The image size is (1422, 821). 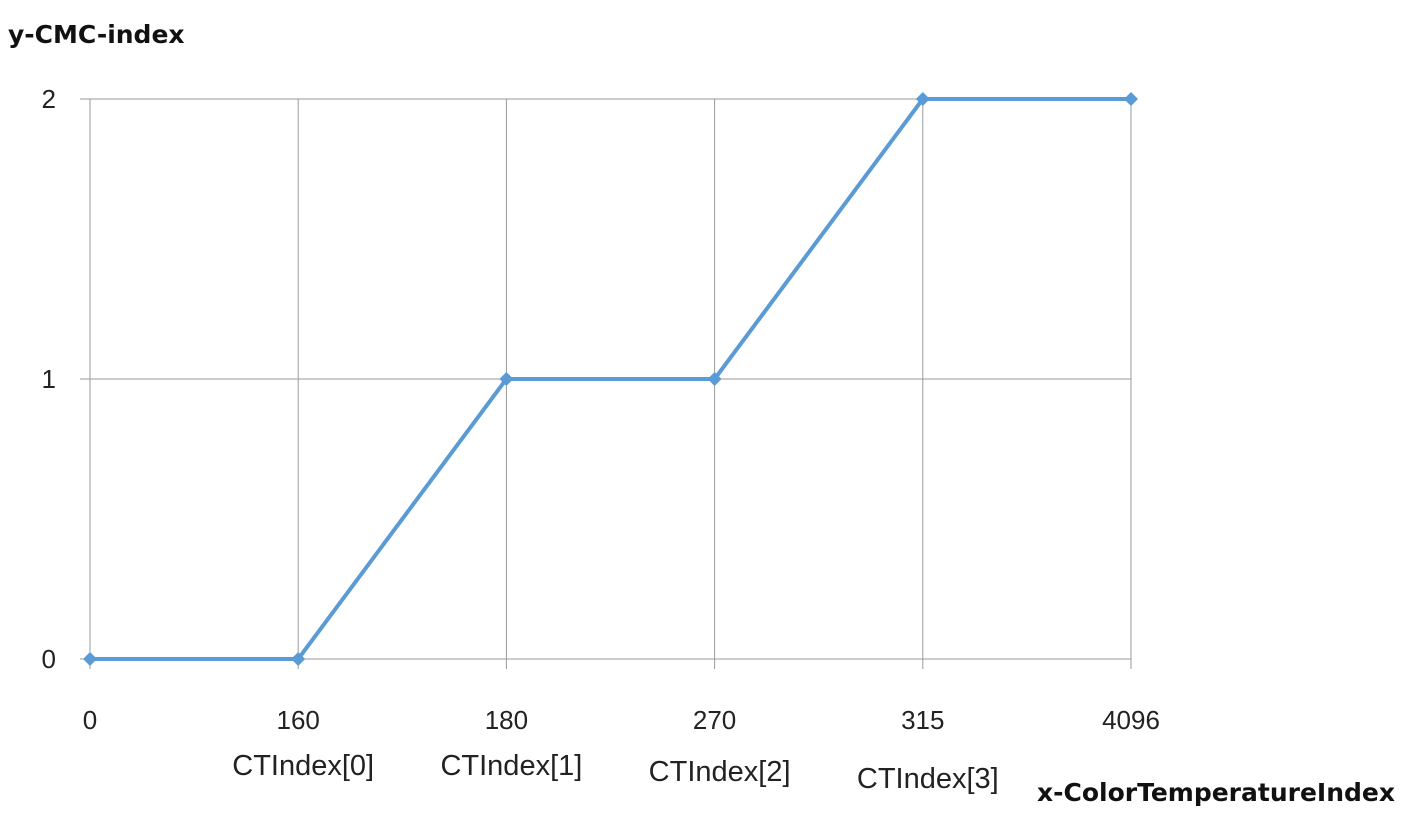 I want to click on x-category-label: CTIndex[0], so click(x=303, y=766).